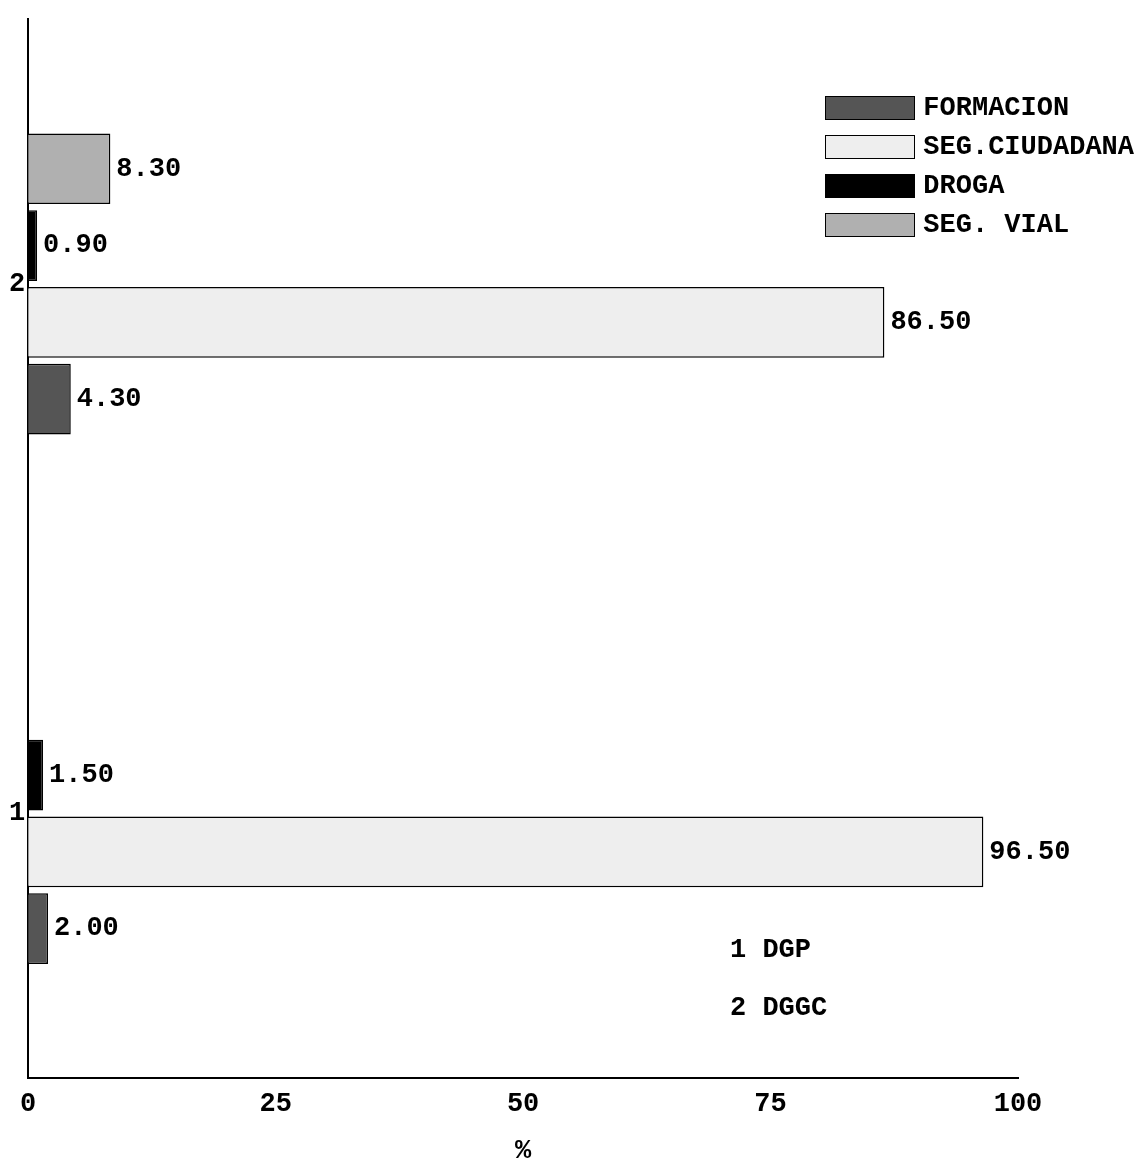  Describe the element at coordinates (770, 1104) in the screenshot. I see `x-tick-label: 75` at that location.